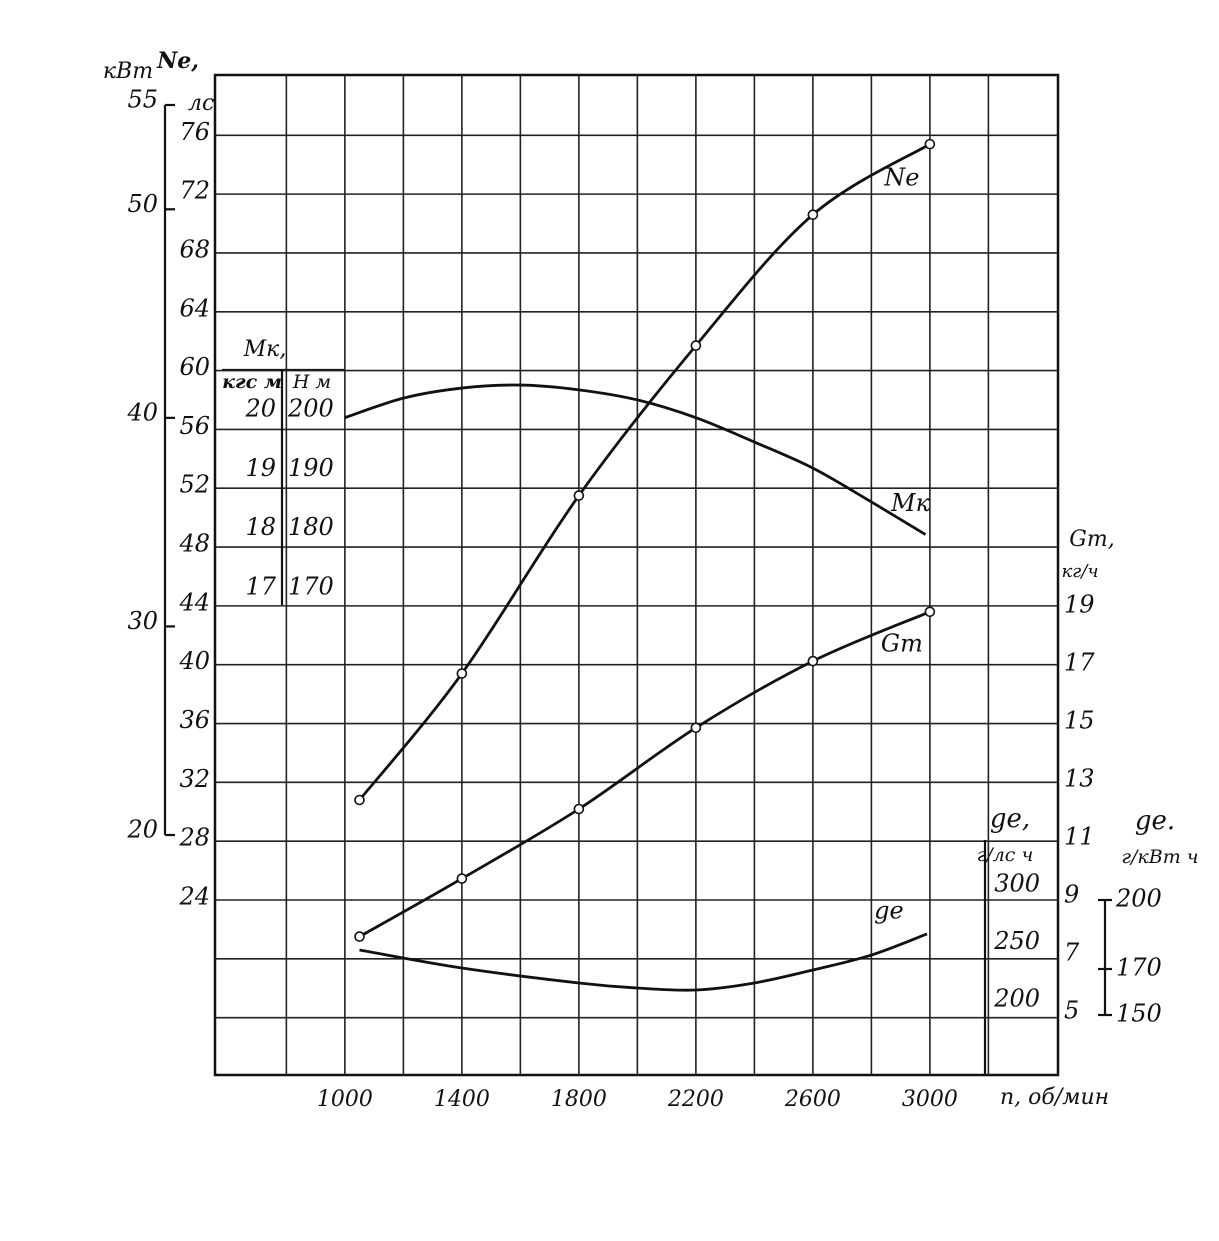 The image size is (1219, 1241). What do you see at coordinates (1016, 941) in the screenshot?
I see `ge-tick-label: 250` at bounding box center [1016, 941].